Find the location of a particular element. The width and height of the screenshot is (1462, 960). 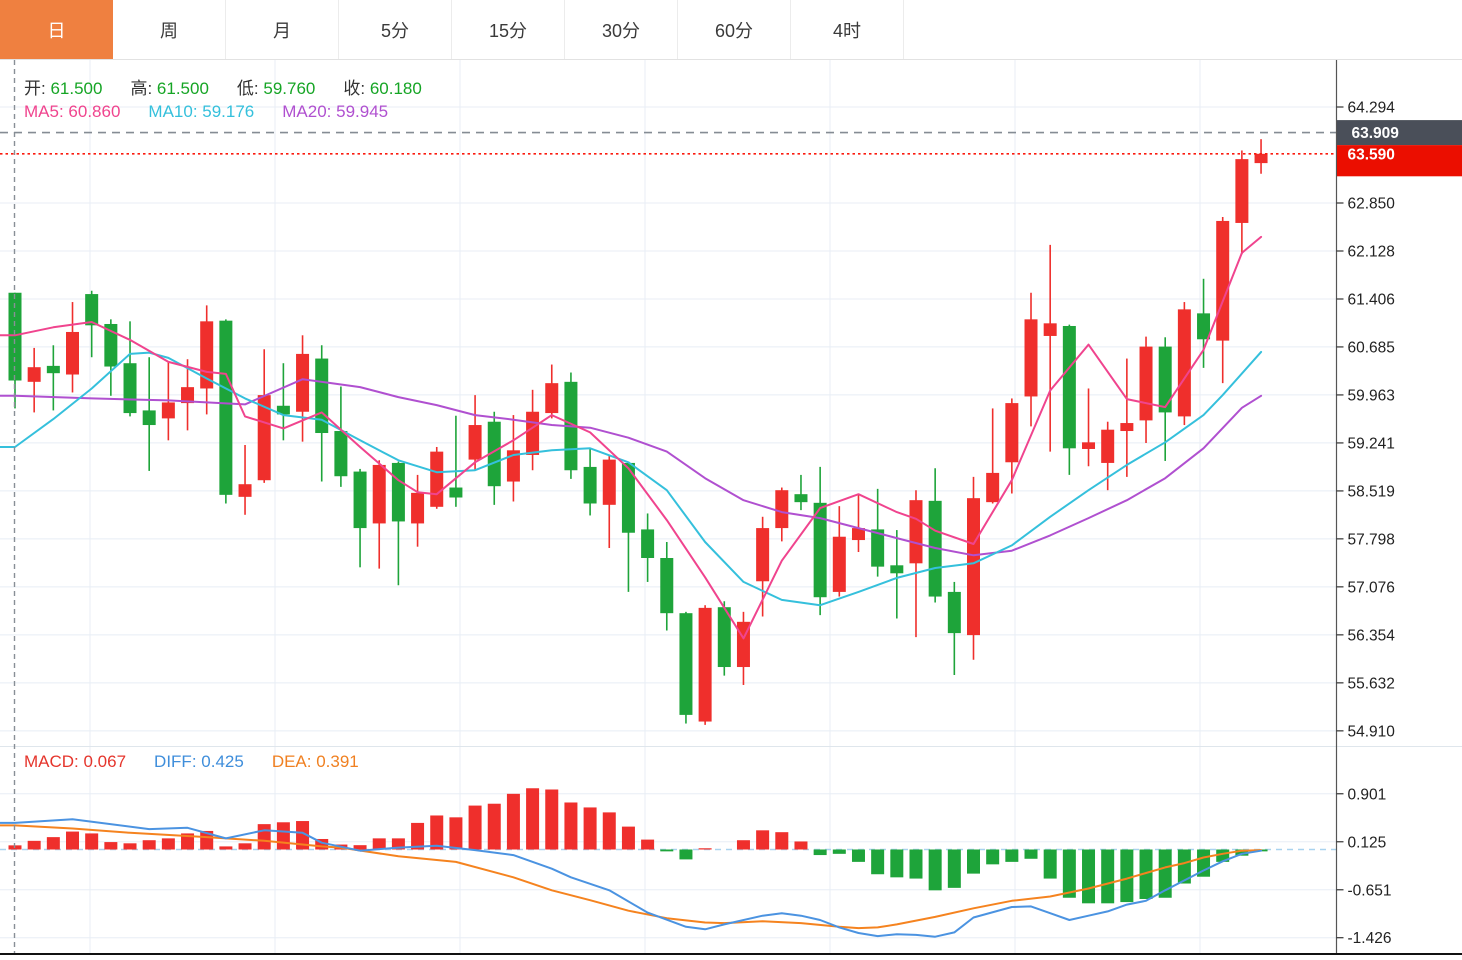

tab-30min: 30分 is located at coordinates (621, 29).